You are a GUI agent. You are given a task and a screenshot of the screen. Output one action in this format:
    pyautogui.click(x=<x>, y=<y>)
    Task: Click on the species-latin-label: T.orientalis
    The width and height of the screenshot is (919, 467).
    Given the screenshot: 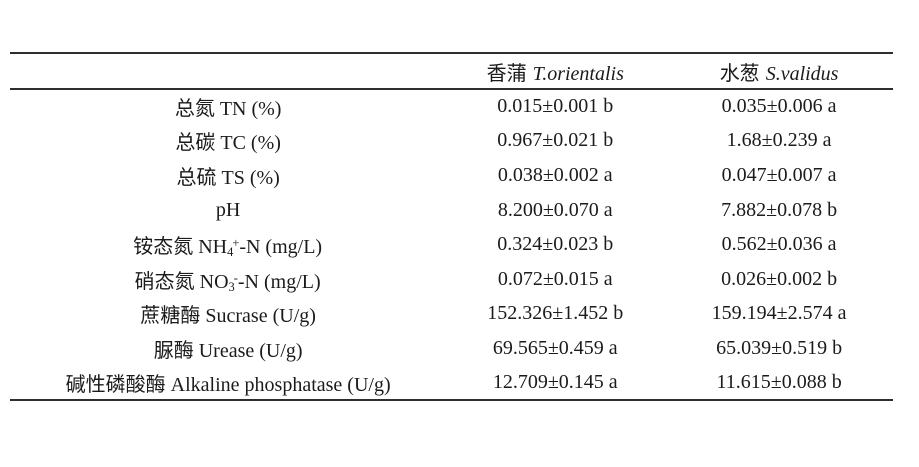 What is the action you would take?
    pyautogui.click(x=578, y=73)
    